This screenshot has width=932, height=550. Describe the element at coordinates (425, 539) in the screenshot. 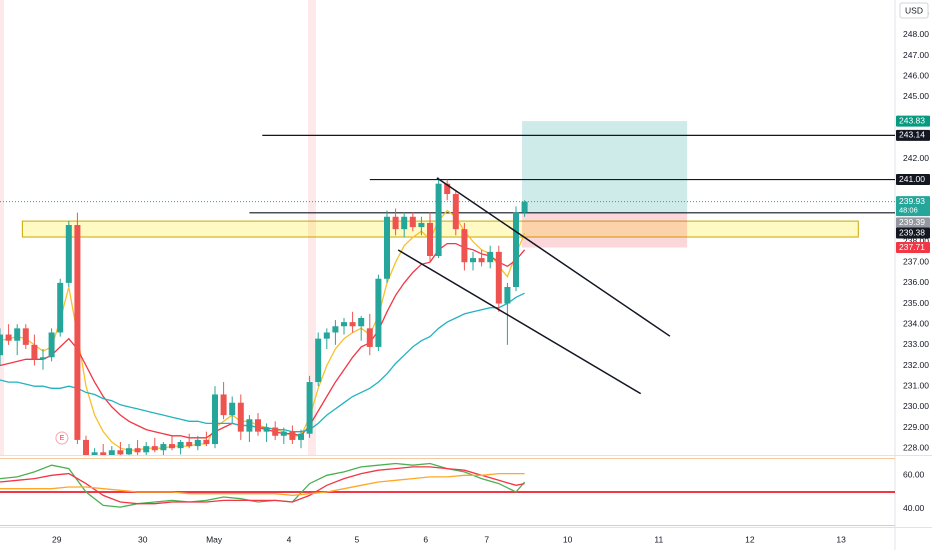

I see `x-tick-label: 6` at that location.